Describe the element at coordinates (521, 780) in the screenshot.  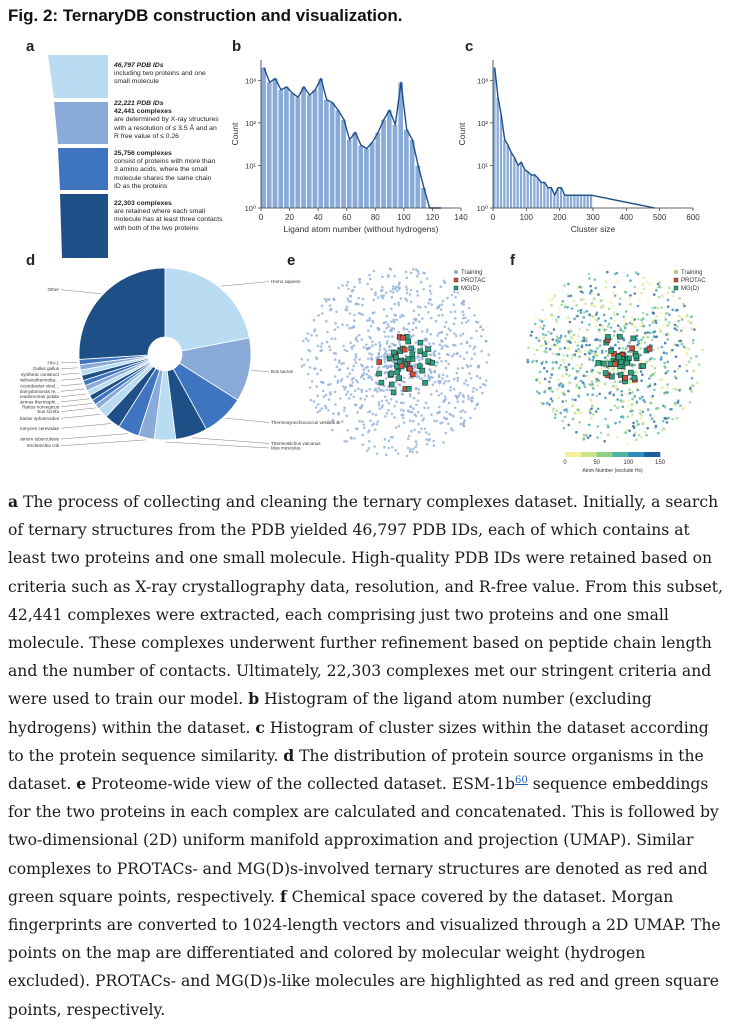
I see `reference-link-60: 60` at that location.